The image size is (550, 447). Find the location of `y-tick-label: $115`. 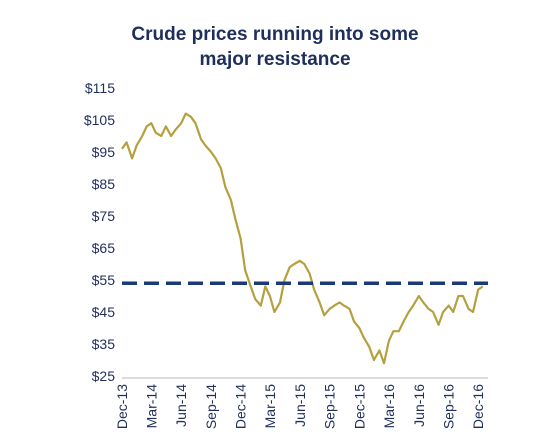

y-tick-label: $115 is located at coordinates (100, 88).